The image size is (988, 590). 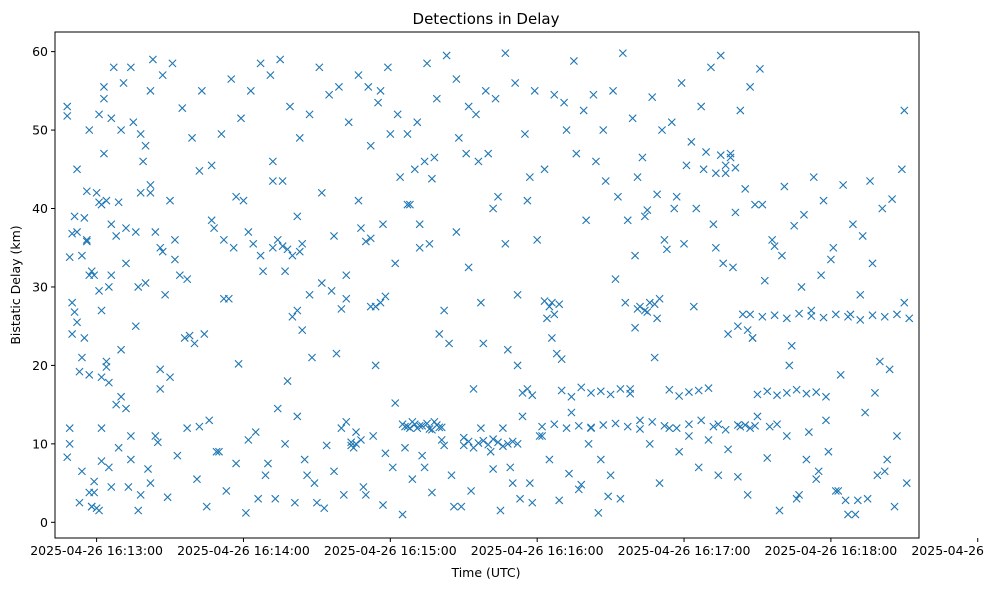 I want to click on y-axis-label: Bistatic Delay (km), so click(x=15, y=284).